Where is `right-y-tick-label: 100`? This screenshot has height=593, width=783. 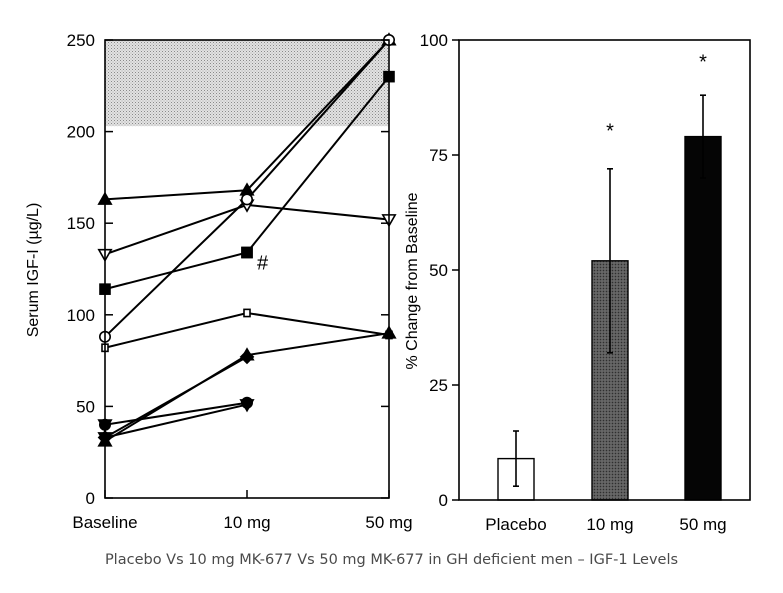
right-y-tick-label: 100 is located at coordinates (434, 40).